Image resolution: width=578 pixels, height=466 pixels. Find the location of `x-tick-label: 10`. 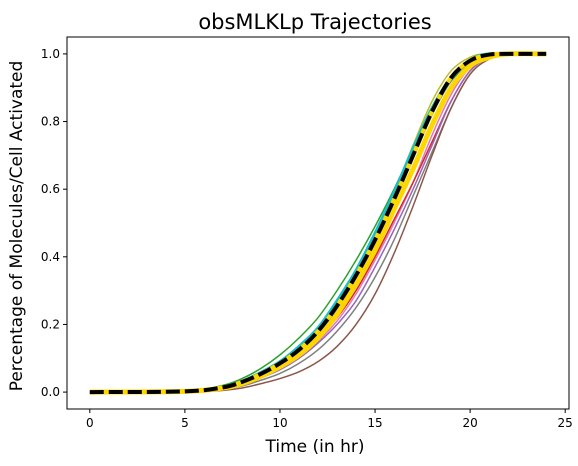

x-tick-label: 10 is located at coordinates (279, 423).